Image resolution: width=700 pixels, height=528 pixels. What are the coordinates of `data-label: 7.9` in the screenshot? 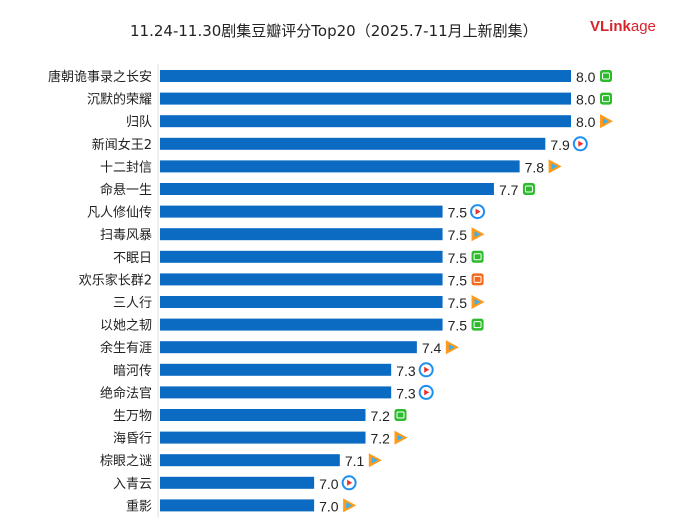 It's located at (560, 145).